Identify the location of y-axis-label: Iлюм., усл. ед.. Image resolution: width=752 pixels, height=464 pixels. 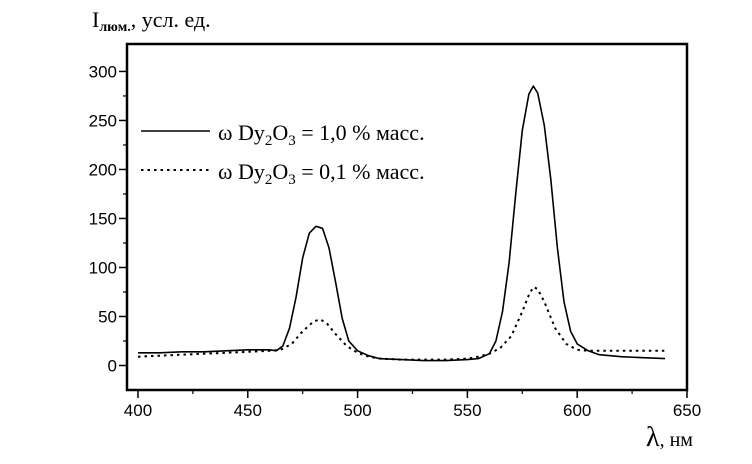
(151, 21).